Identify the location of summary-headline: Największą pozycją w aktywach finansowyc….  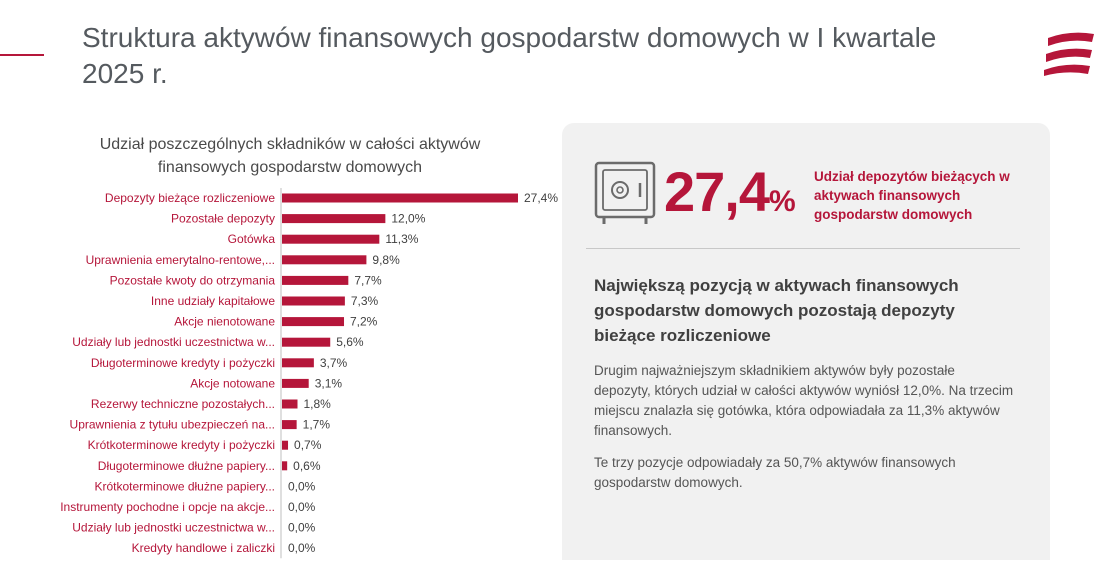
(776, 310).